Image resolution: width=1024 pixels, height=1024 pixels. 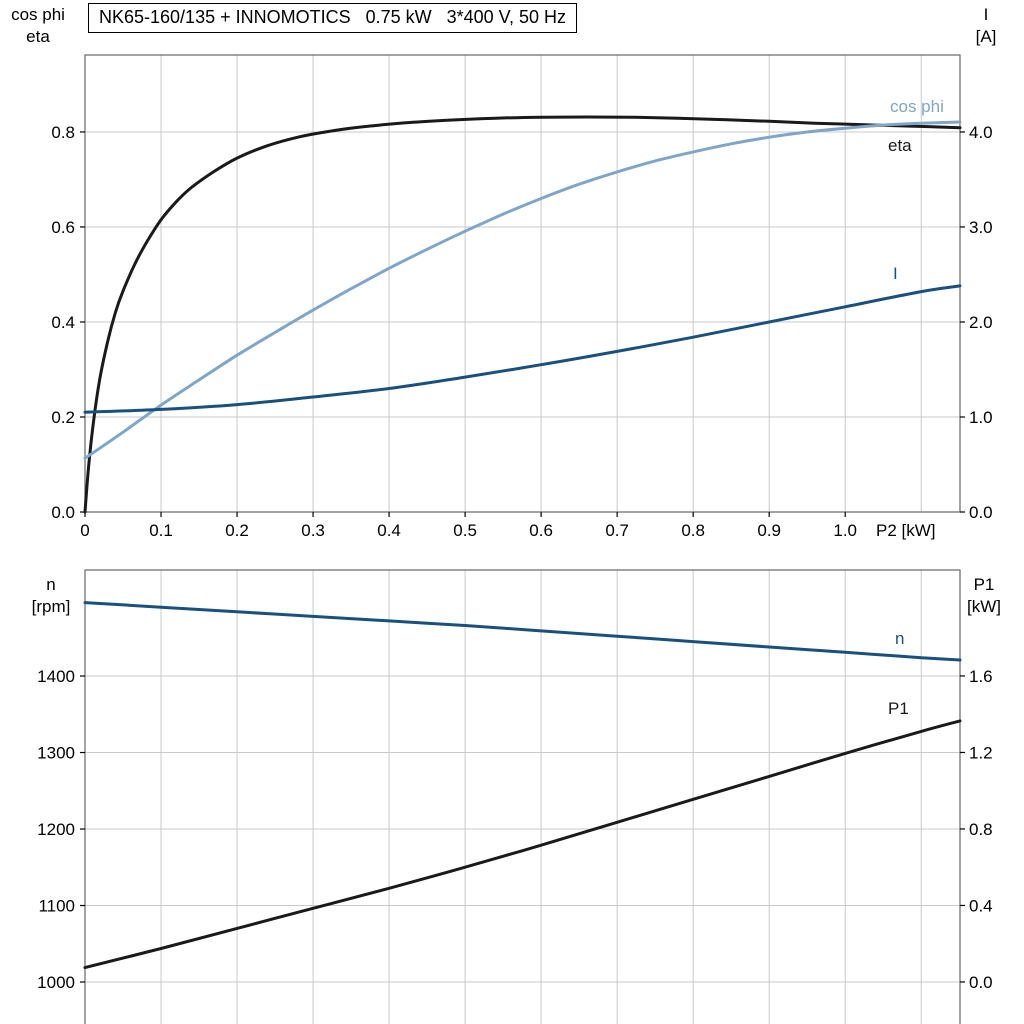 I want to click on bottom-left-axis-title-line1: n, so click(x=51, y=584).